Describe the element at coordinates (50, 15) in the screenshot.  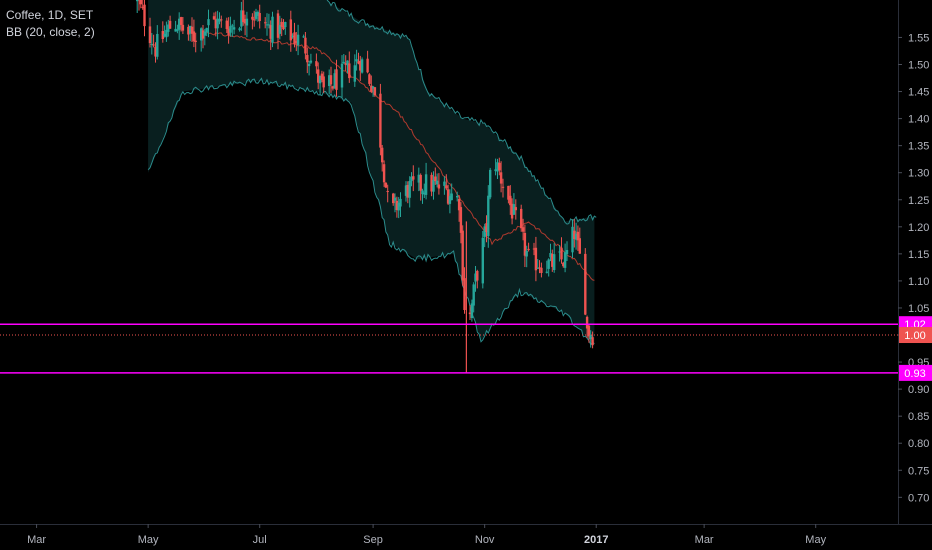
I see `legend-symbol: Coffee, 1D, SET` at that location.